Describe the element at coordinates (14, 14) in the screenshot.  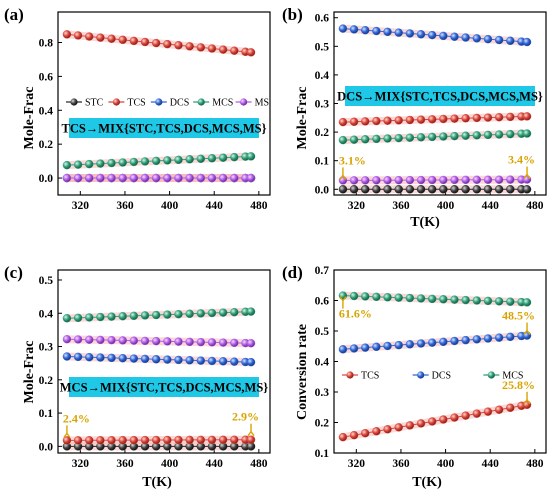
I see `panel-label-a: (a)` at that location.